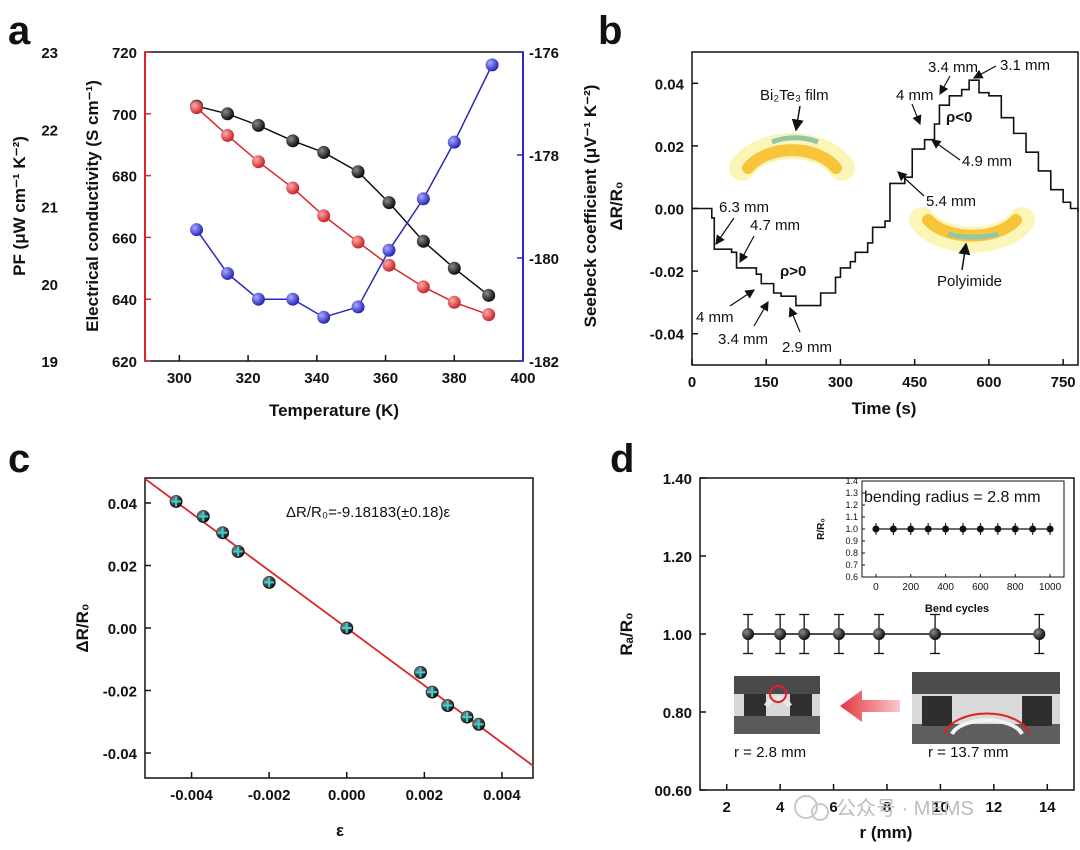 The height and width of the screenshot is (850, 1080). Describe the element at coordinates (522, 378) in the screenshot. I see `x-tick-label: 400` at that location.